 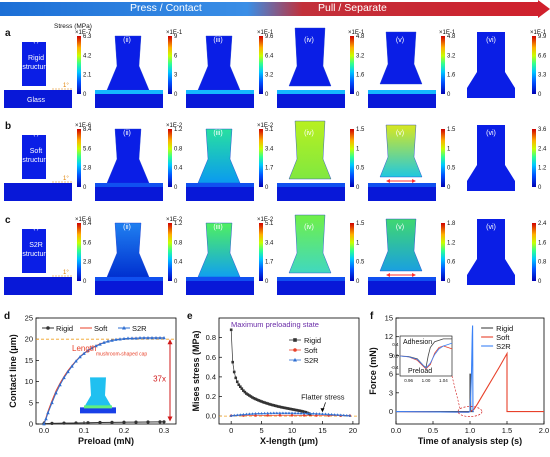 I want to click on sim-frame-b-2: (ii) ×1E-21.2 0.8 0.4 0, so click(x=139, y=162).